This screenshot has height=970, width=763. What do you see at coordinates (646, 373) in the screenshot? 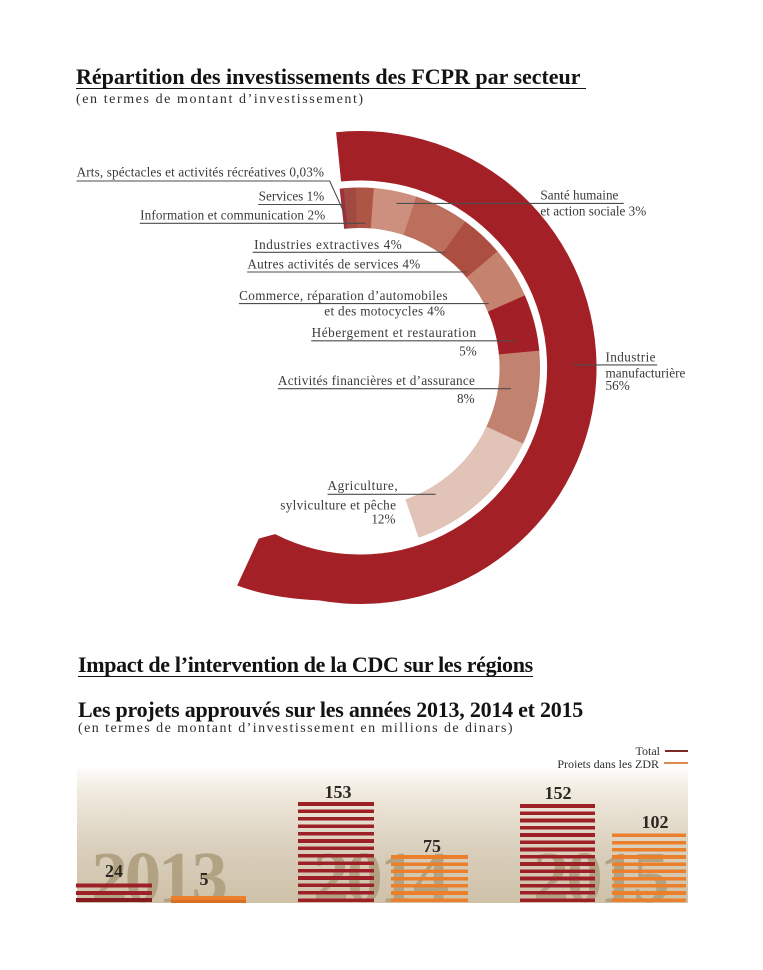
I see `svg-text: manufacturière` at bounding box center [646, 373].